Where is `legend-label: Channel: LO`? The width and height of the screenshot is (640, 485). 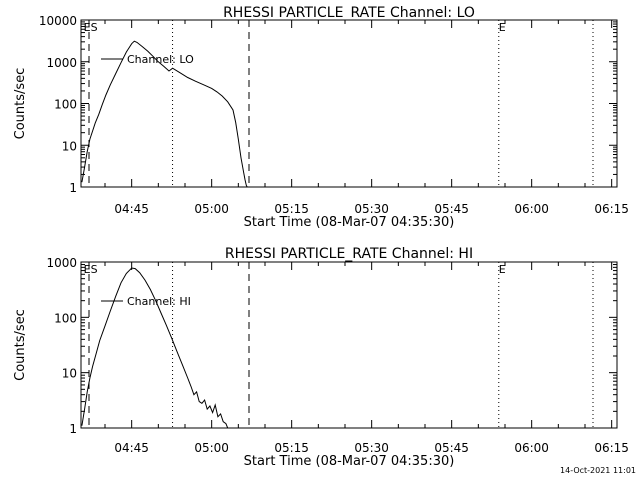
legend-label: Channel: LO is located at coordinates (160, 59).